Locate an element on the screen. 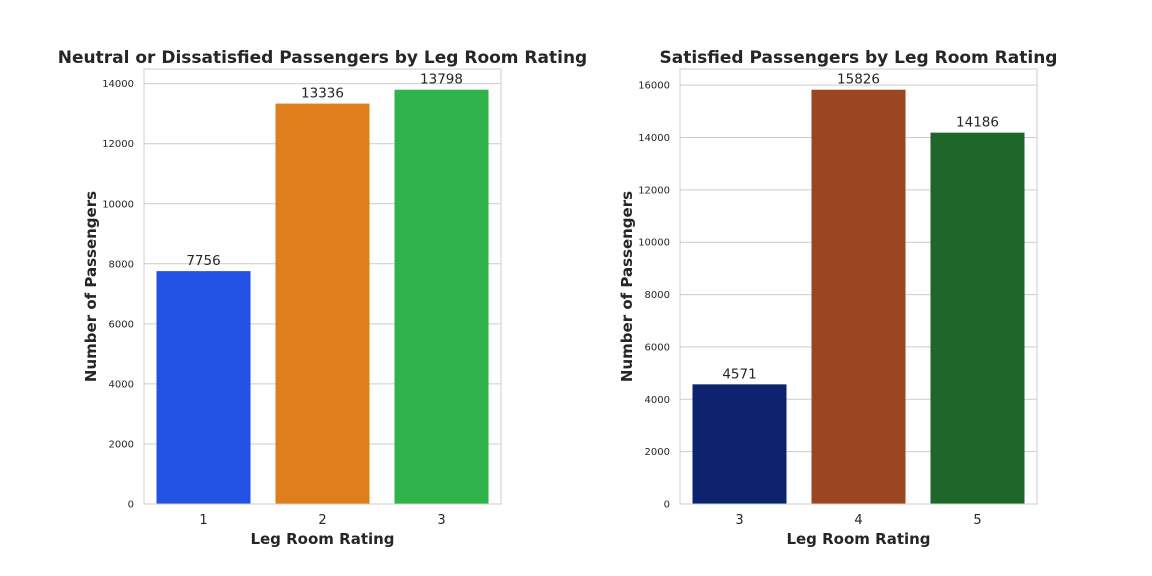 The width and height of the screenshot is (1152, 576). y-tick-label: 16000 is located at coordinates (654, 86).